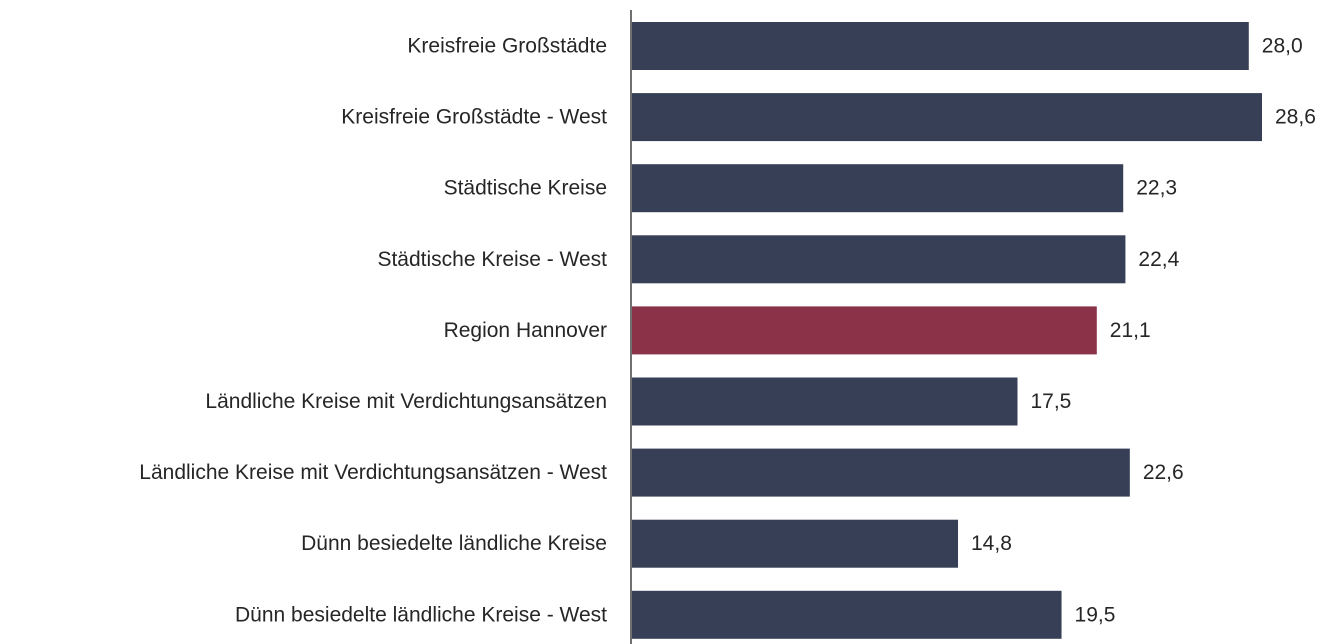 Image resolution: width=1331 pixels, height=644 pixels. I want to click on value-label: 22,4, so click(1158, 259).